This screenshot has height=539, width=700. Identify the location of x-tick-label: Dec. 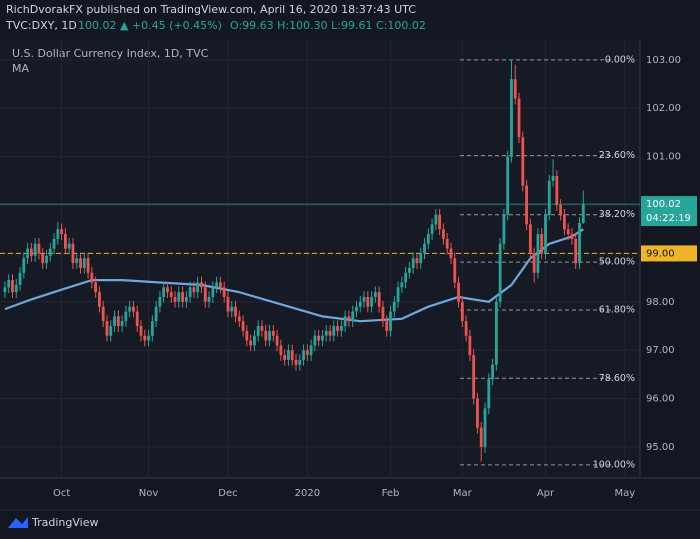
(227, 493).